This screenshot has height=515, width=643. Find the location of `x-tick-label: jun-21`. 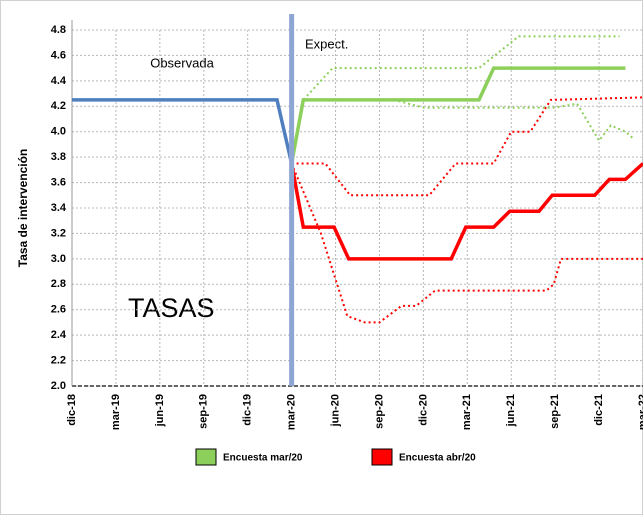

x-tick-label: jun-21 is located at coordinates (511, 410).